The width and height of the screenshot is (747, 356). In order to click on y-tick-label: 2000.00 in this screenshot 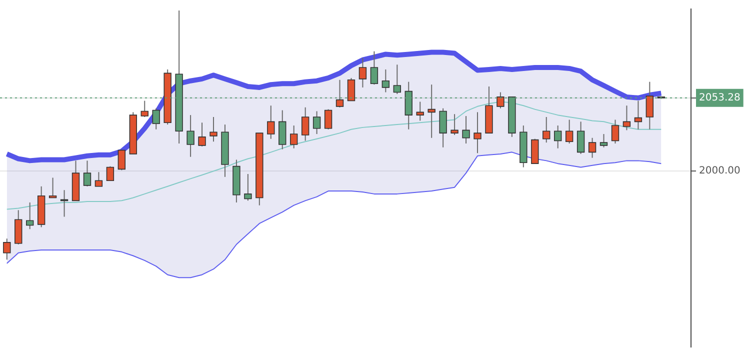, I will do `click(719, 171)`.